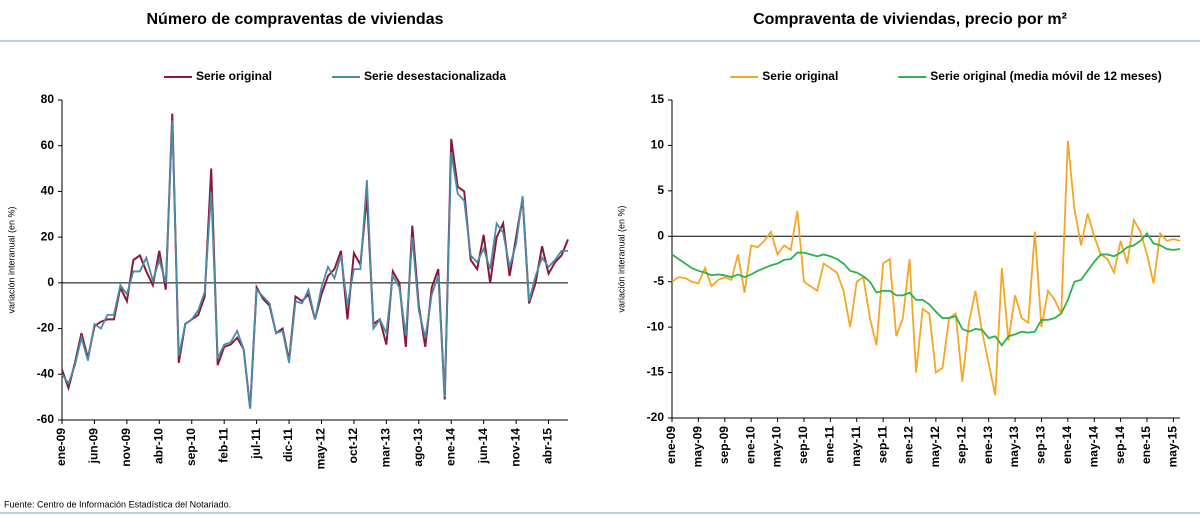 This screenshot has height=515, width=1200. What do you see at coordinates (660, 190) in the screenshot?
I see `y-tick-label: 5` at bounding box center [660, 190].